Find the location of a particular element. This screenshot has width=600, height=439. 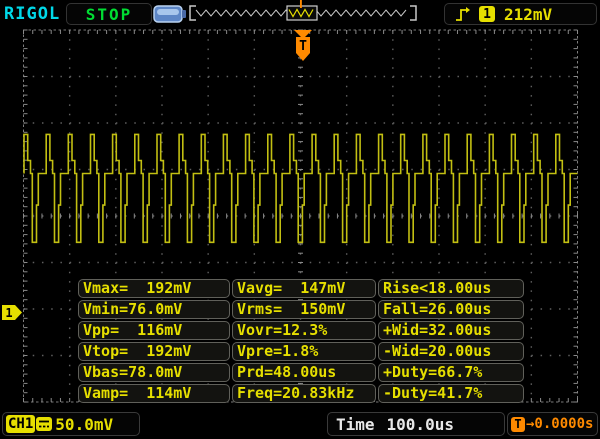

trigger-offset-t-chip: T is located at coordinates (518, 424).